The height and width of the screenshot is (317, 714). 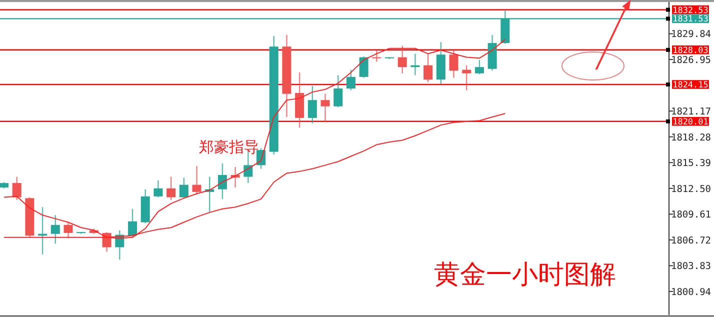 What do you see at coordinates (691, 112) in the screenshot?
I see `y-tick-label: 1821.17` at bounding box center [691, 112].